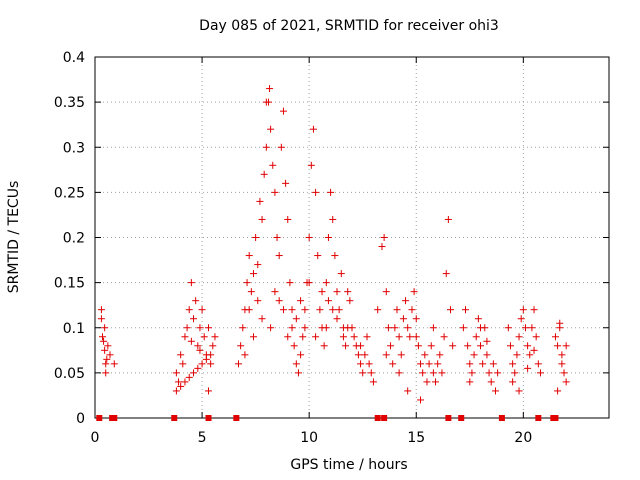  Describe the element at coordinates (523, 438) in the screenshot. I see `x-tick-label: 20` at that location.